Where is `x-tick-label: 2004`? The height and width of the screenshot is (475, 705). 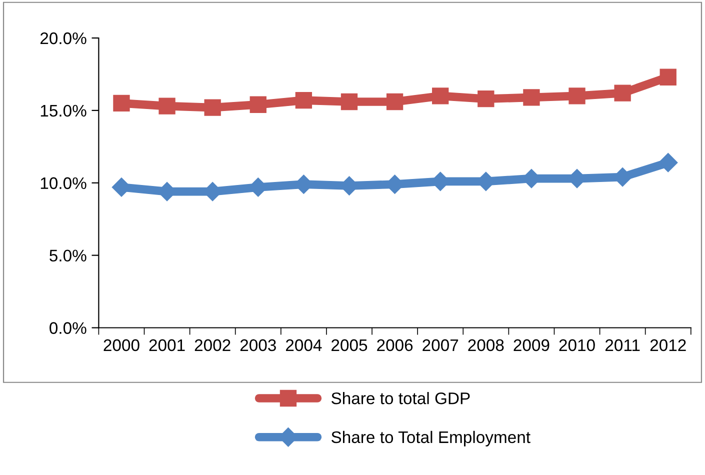
x-tick-label: 2004 is located at coordinates (304, 345).